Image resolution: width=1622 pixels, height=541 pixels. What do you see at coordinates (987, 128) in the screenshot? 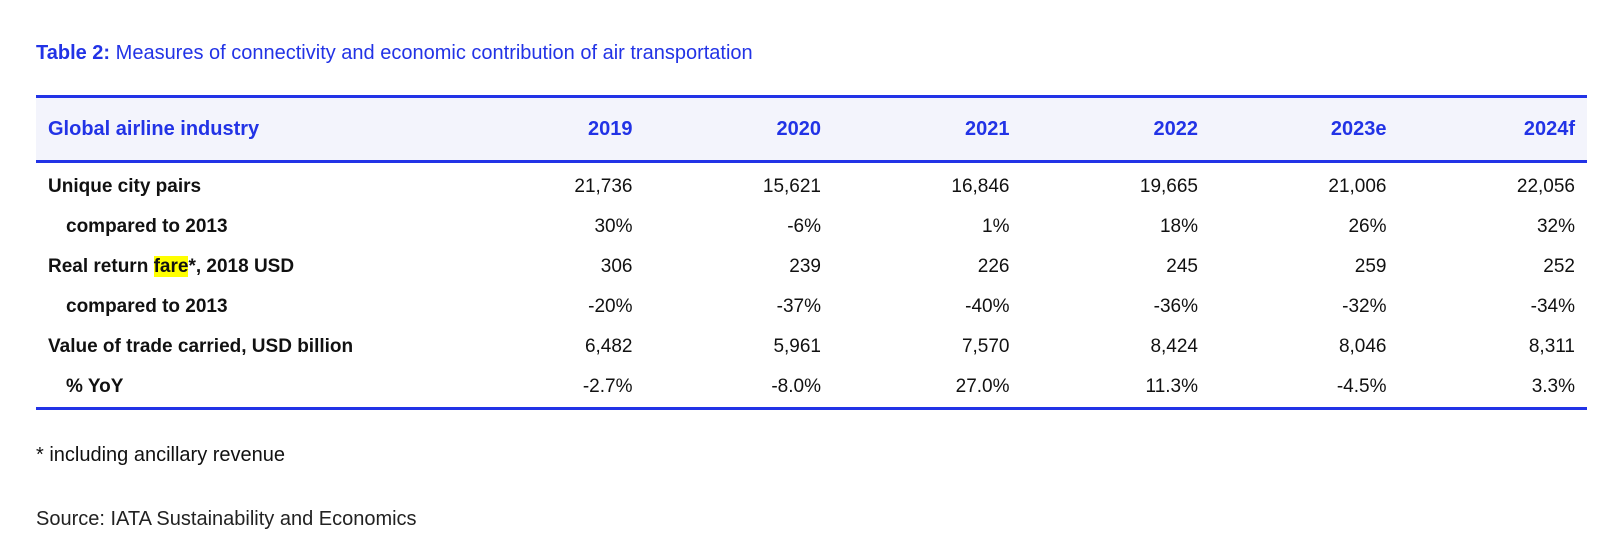
I see `header-2021: 2021` at bounding box center [987, 128].